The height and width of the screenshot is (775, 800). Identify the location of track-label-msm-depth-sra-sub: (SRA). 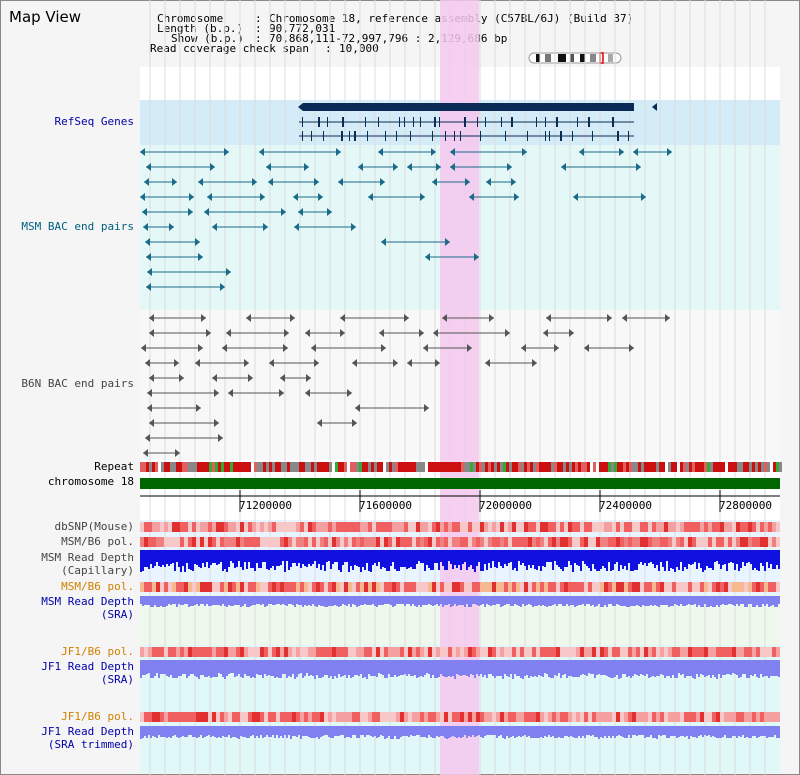
(117, 614).